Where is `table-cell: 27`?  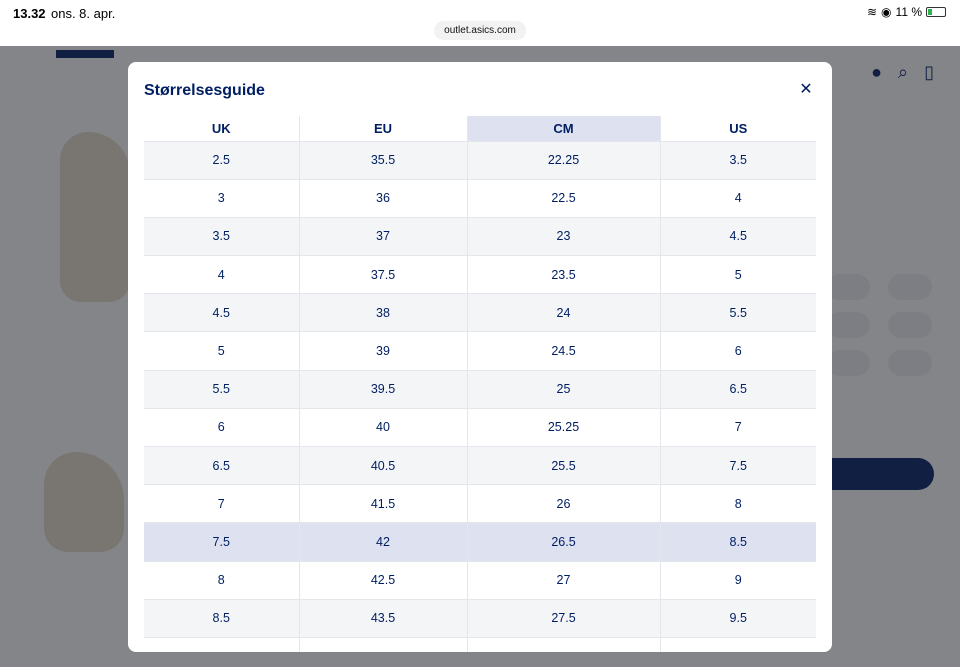
table-cell: 27 is located at coordinates (564, 580).